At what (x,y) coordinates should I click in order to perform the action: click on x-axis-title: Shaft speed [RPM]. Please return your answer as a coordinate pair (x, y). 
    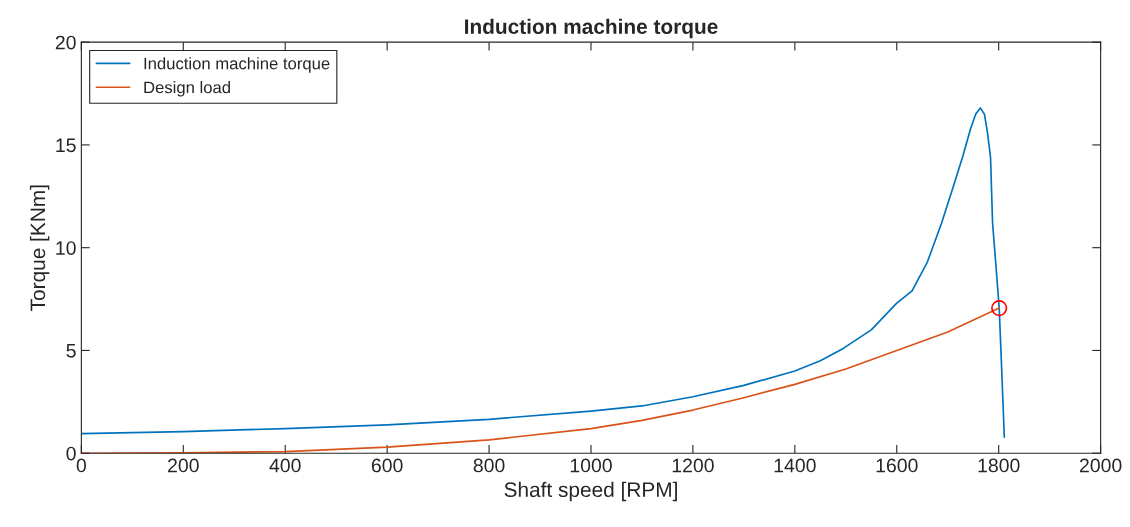
    Looking at the image, I should click on (590, 491).